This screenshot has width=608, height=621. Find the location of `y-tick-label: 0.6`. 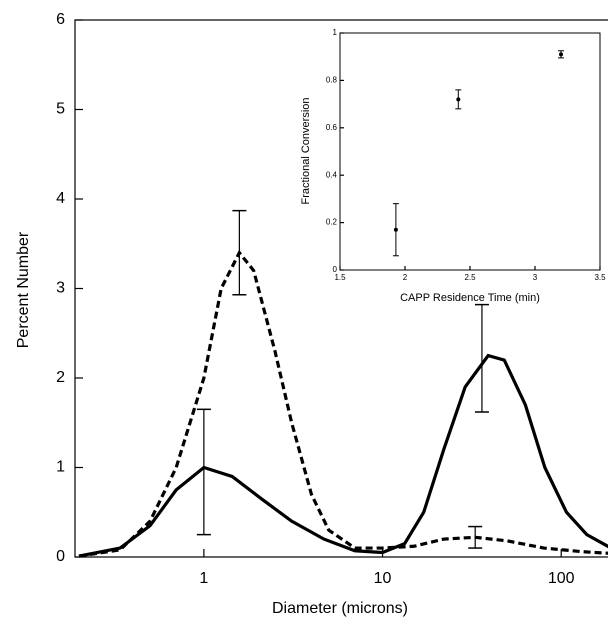

y-tick-label: 0.6 is located at coordinates (332, 127).